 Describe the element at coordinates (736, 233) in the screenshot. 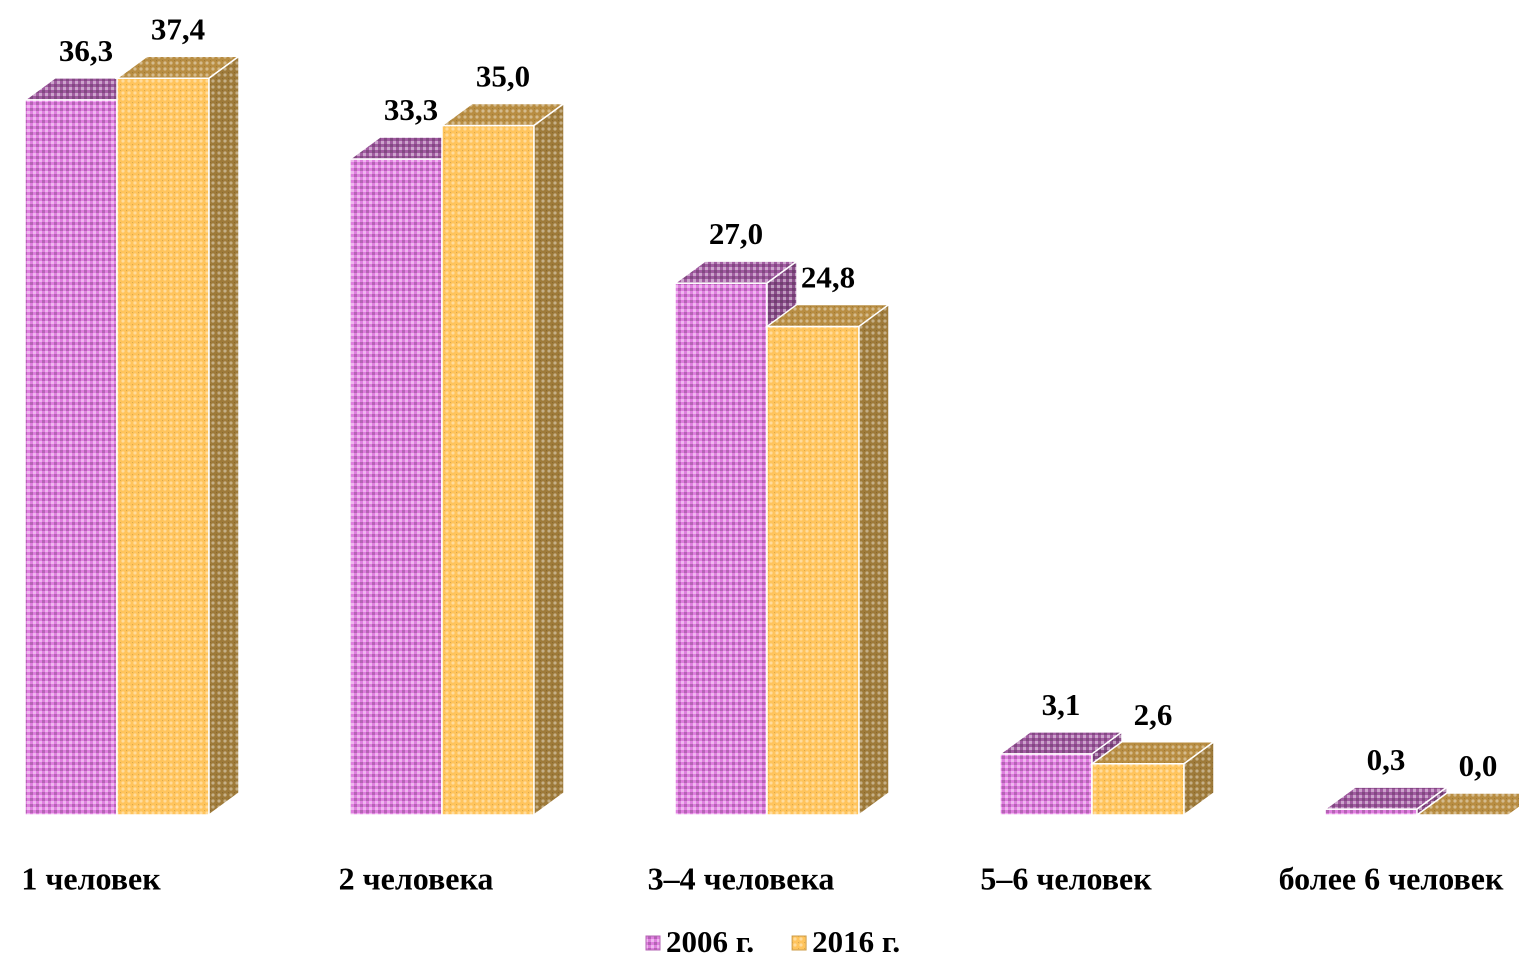

I see `value-label: 27,0` at that location.